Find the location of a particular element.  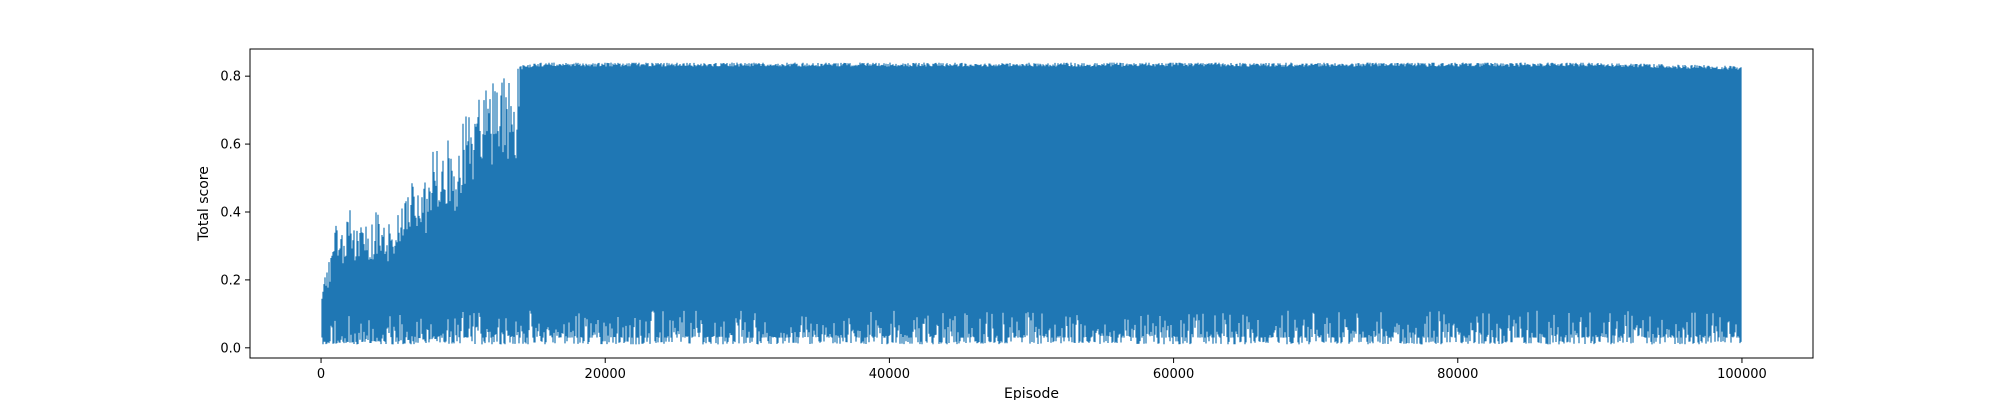

y-tick-label: 0.4 is located at coordinates (230, 212).